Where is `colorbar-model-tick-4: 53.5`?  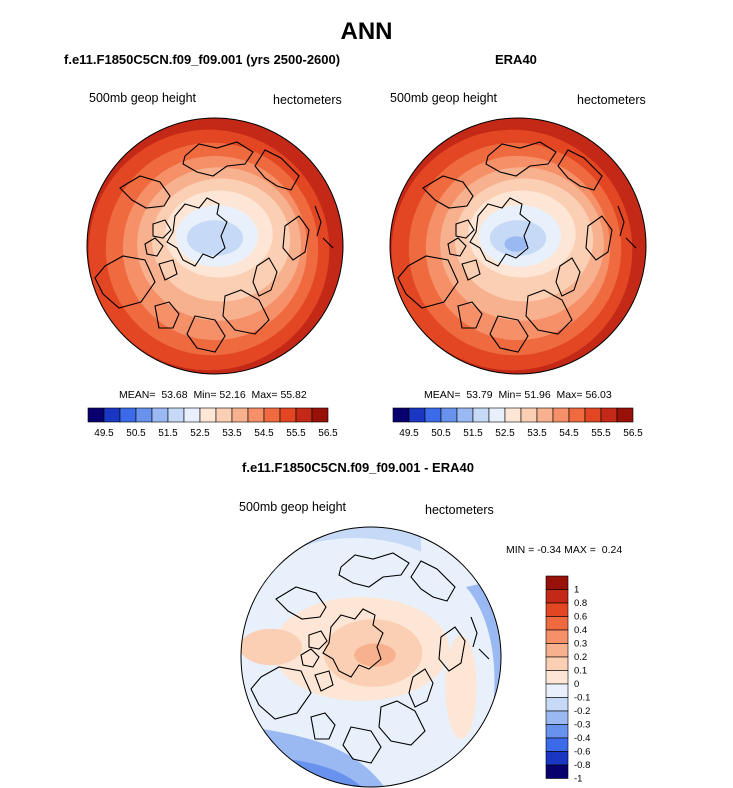 colorbar-model-tick-4: 53.5 is located at coordinates (232, 433).